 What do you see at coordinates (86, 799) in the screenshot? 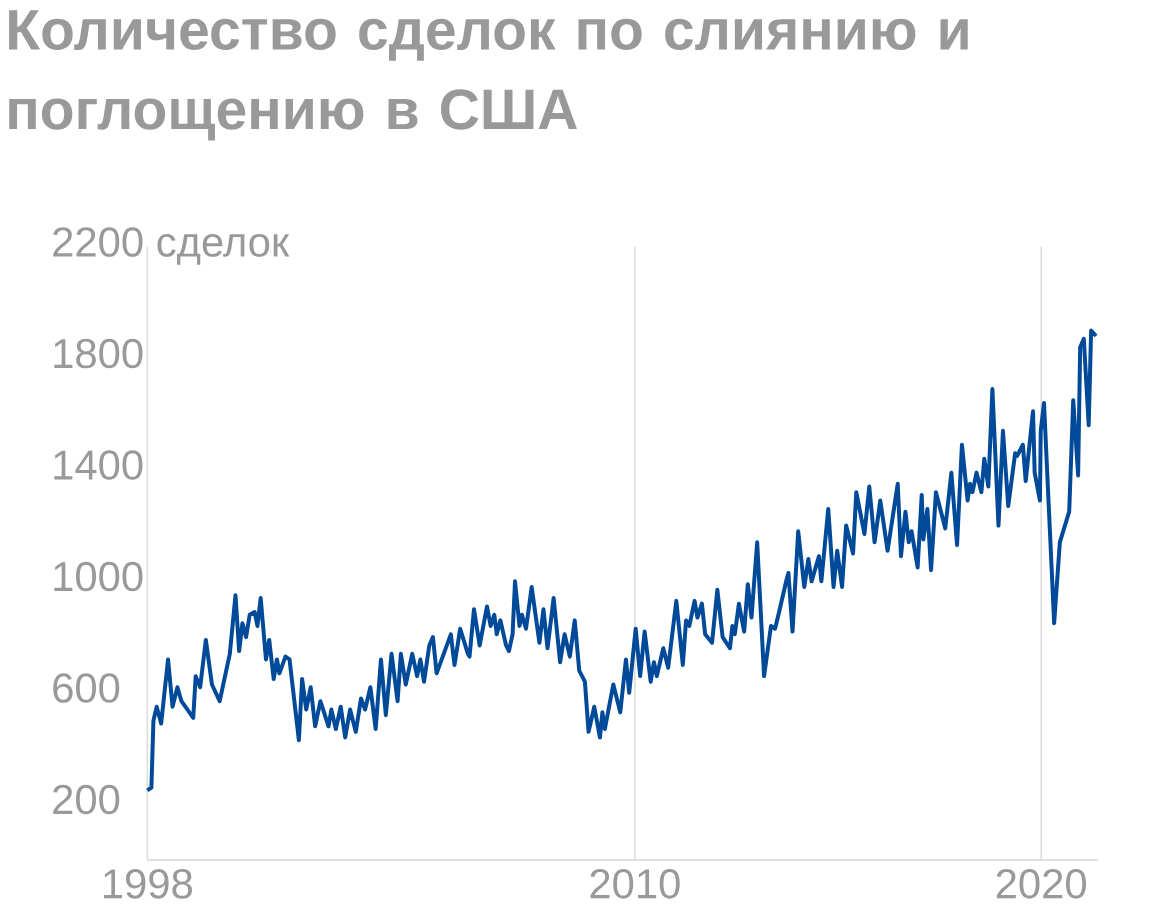
I see `y-tick-label: 200` at bounding box center [86, 799].